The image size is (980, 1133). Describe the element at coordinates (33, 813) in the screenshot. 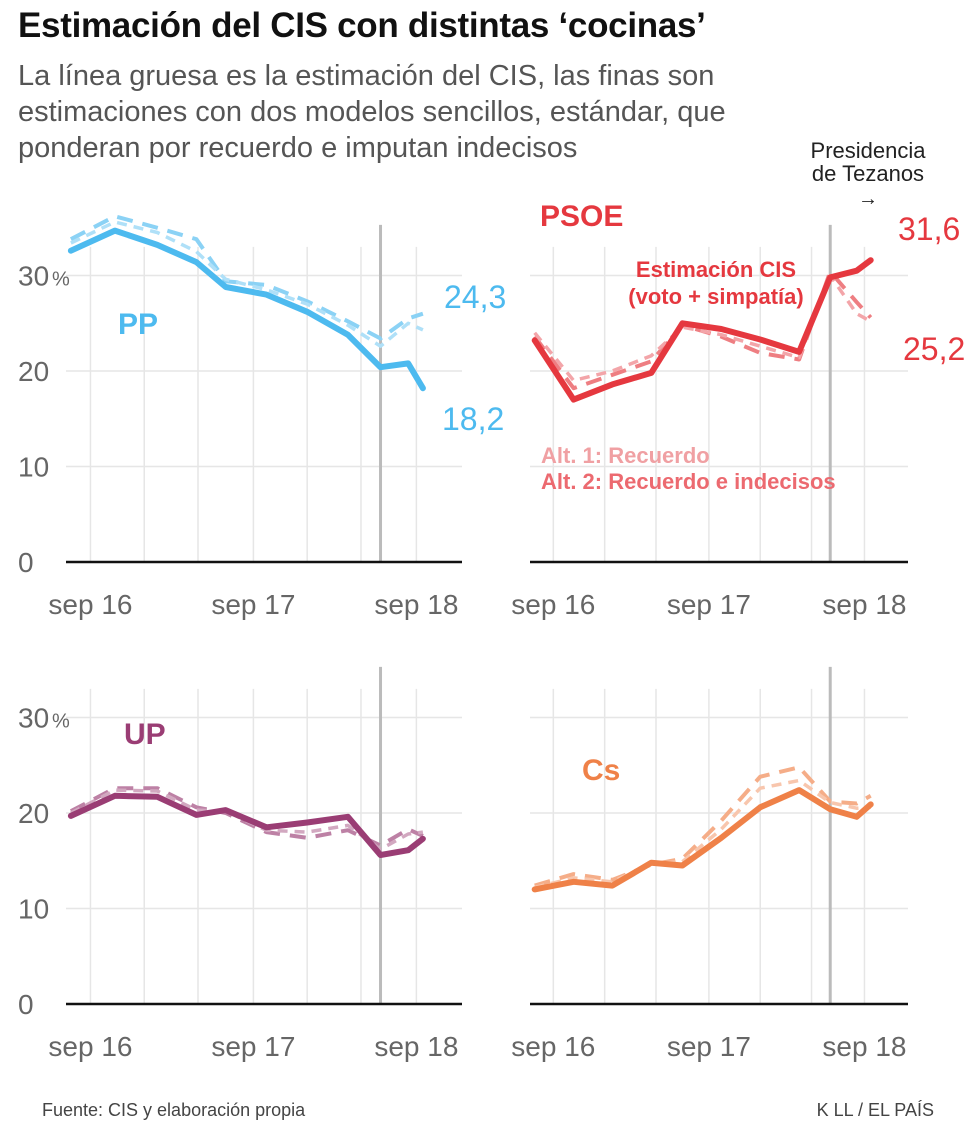

I see `ytick-up-20: 20` at that location.